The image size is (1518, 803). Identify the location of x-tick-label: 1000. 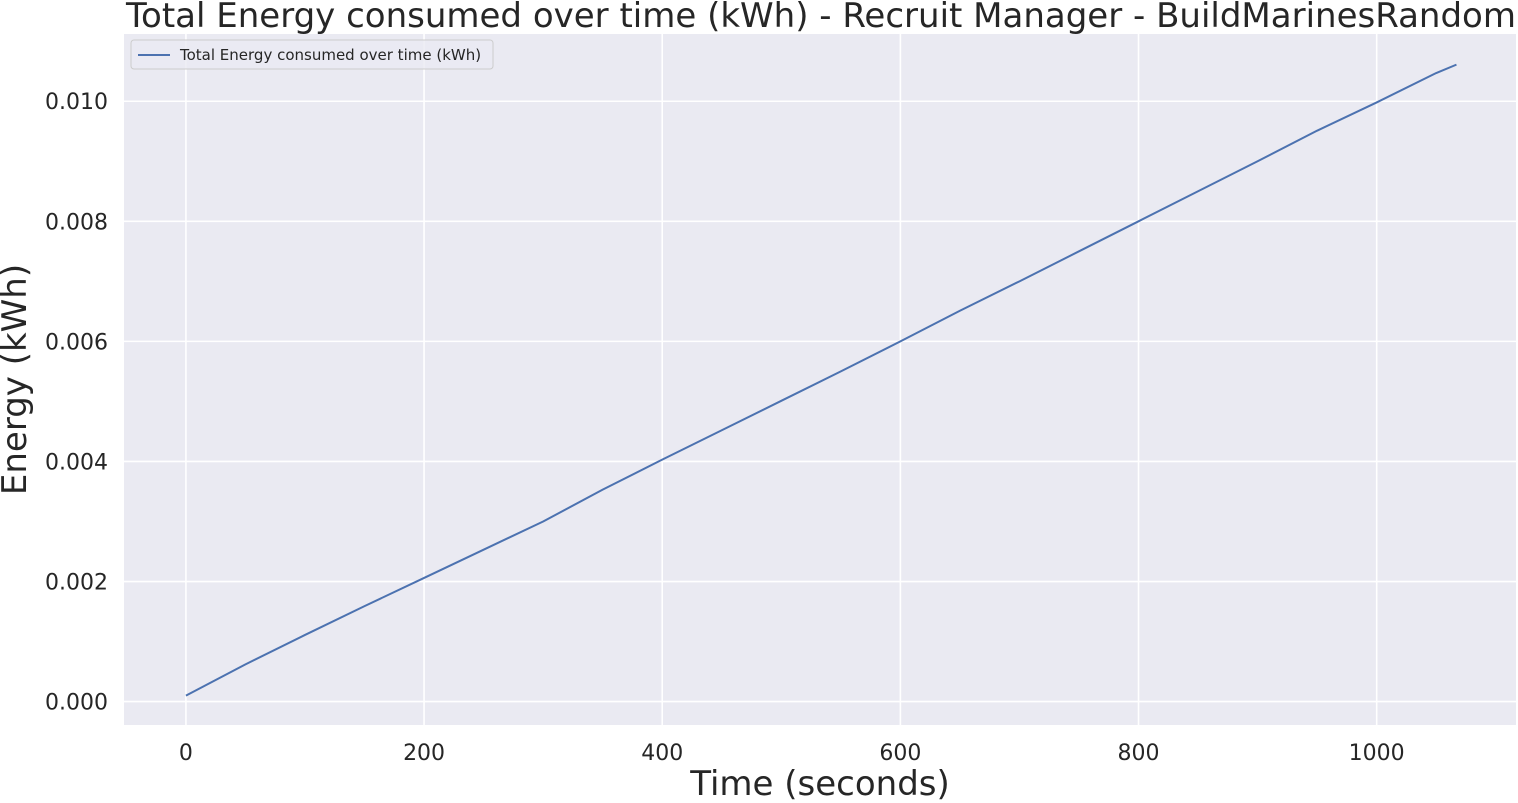
(1377, 753).